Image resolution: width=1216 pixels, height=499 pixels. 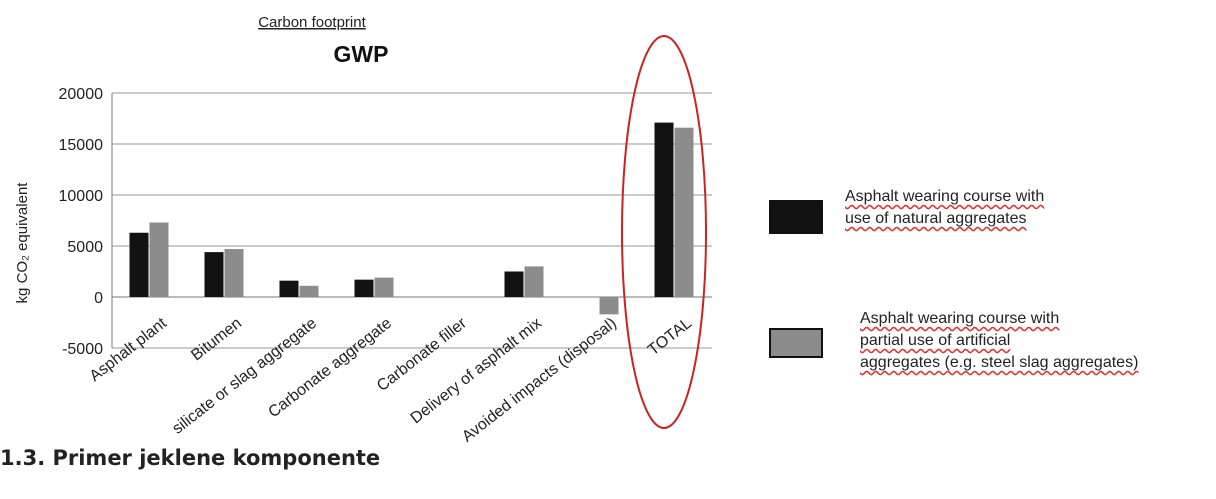 I want to click on x-tick-label: Avoided impacts (disposal), so click(x=539, y=380).